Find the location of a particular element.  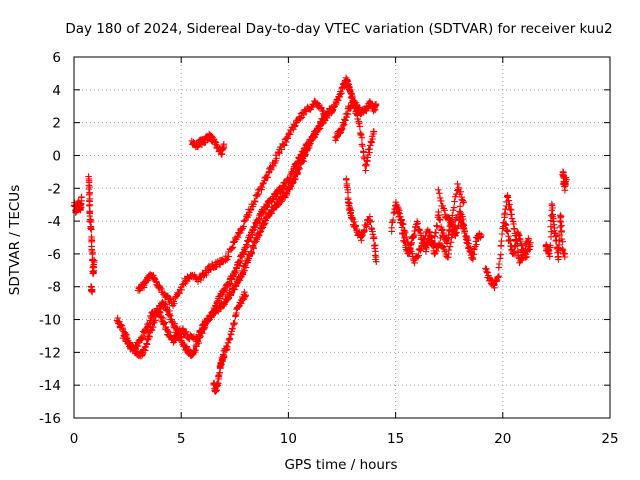

y-tick-label: 6 is located at coordinates (56, 58).